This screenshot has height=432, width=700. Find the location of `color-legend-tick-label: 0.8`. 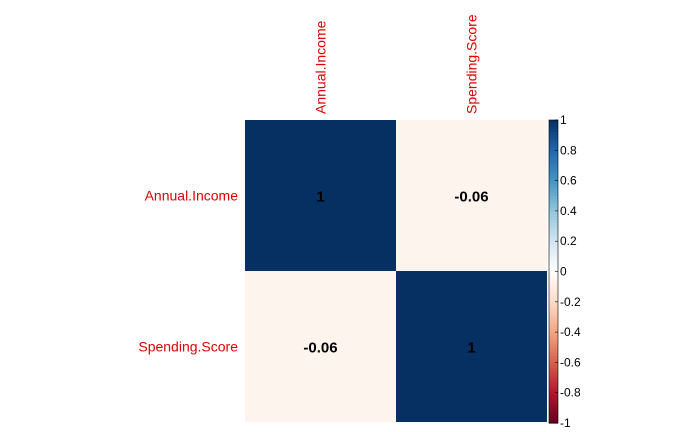

color-legend-tick-label: 0.8 is located at coordinates (568, 150).